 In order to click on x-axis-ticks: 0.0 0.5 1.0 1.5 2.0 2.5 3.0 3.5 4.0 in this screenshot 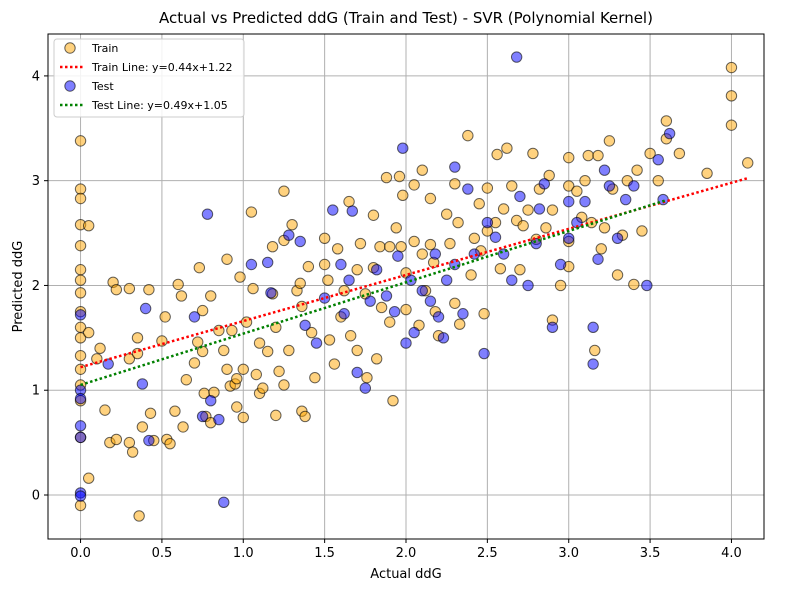, I will do `click(406, 550)`.